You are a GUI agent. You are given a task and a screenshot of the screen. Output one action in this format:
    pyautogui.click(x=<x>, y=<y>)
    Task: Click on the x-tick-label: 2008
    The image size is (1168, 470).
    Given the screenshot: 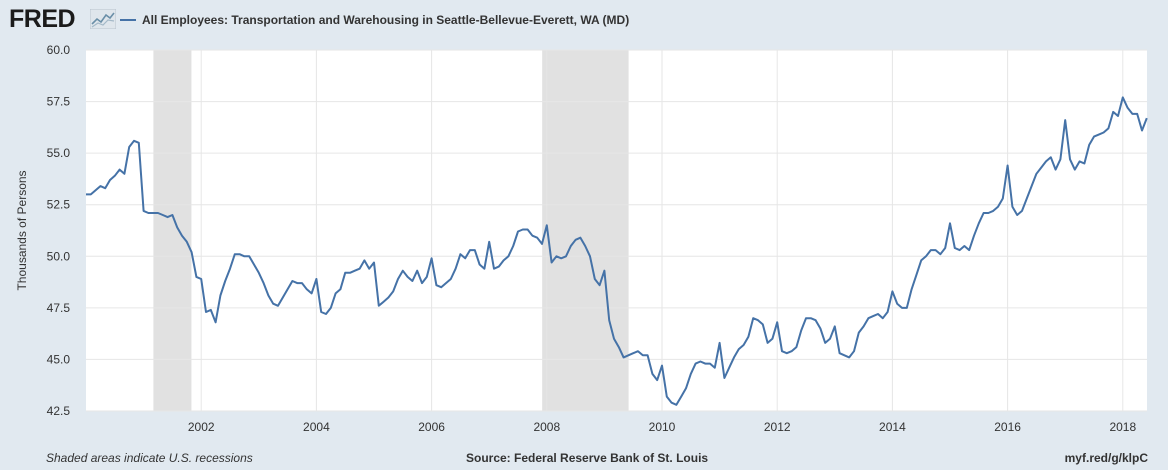 What is the action you would take?
    pyautogui.click(x=546, y=427)
    